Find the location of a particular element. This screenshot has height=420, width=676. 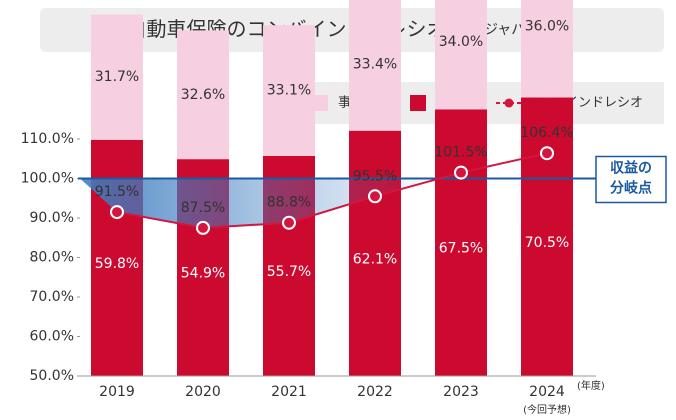

data-label: 31.7% is located at coordinates (117, 77).